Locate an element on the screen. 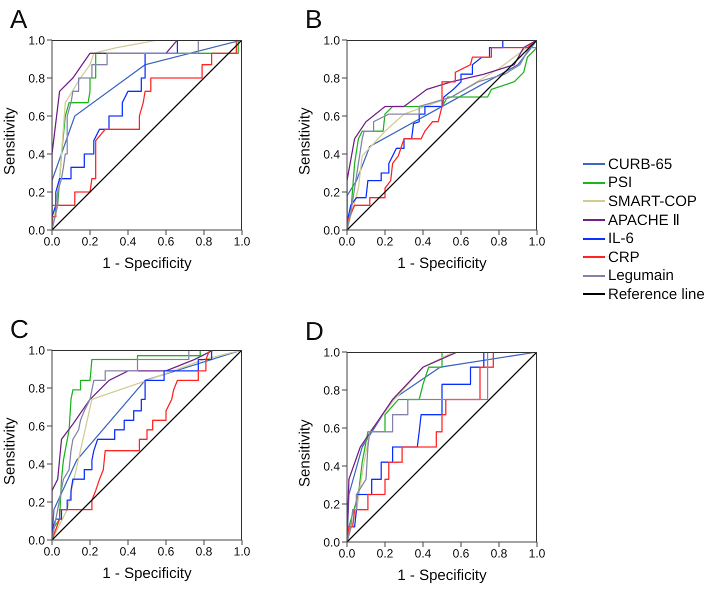 This screenshot has width=719, height=596. legend-label: CURB-65 is located at coordinates (640, 164).